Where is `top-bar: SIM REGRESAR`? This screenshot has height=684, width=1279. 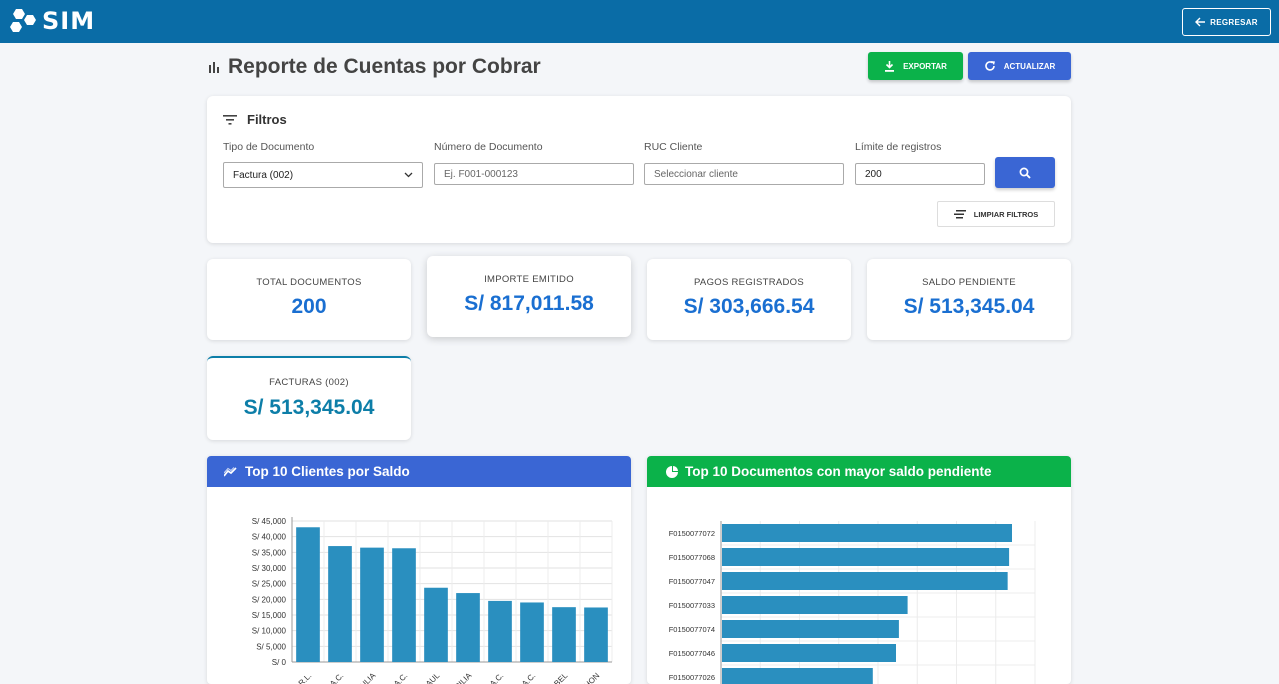
top-bar: SIM REGRESAR is located at coordinates (639, 21).